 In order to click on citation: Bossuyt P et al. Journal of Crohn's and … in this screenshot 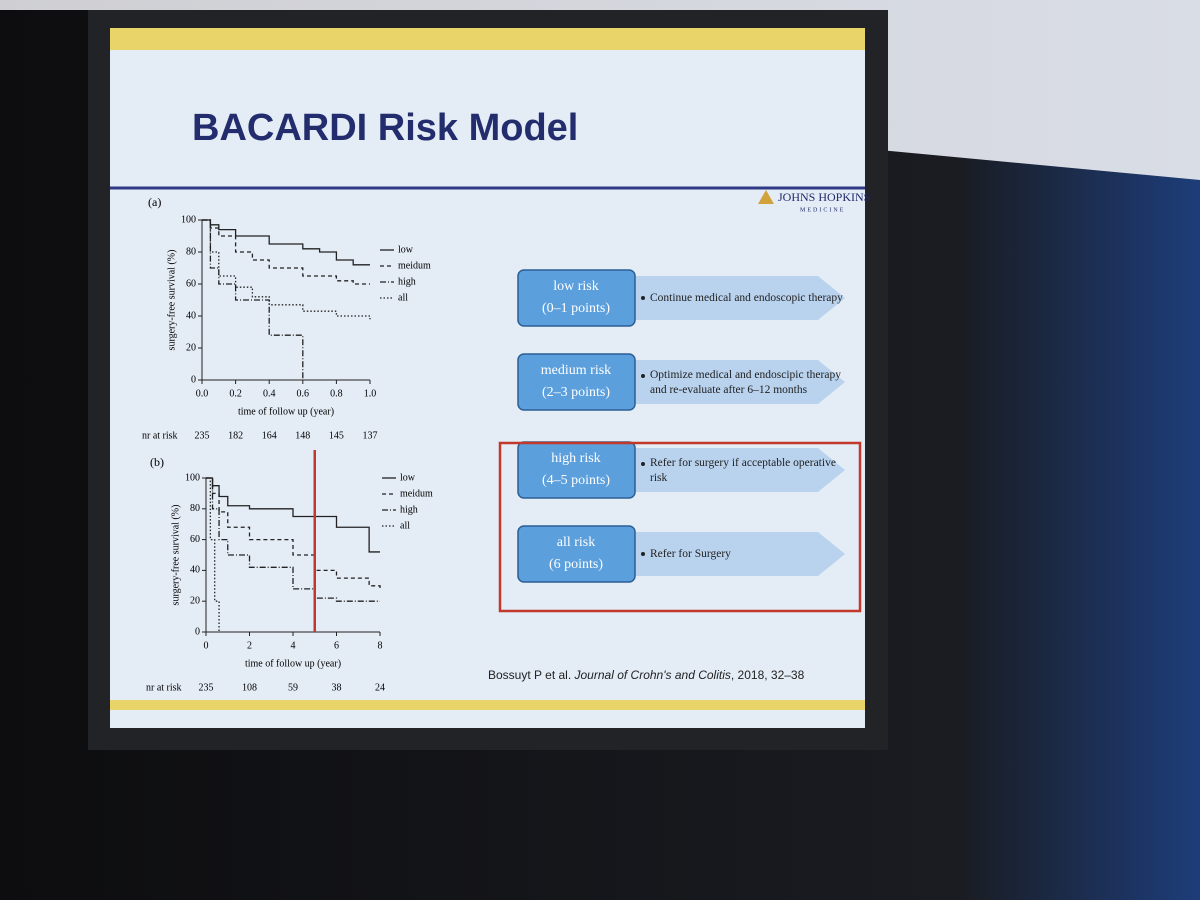, I will do `click(646, 675)`.